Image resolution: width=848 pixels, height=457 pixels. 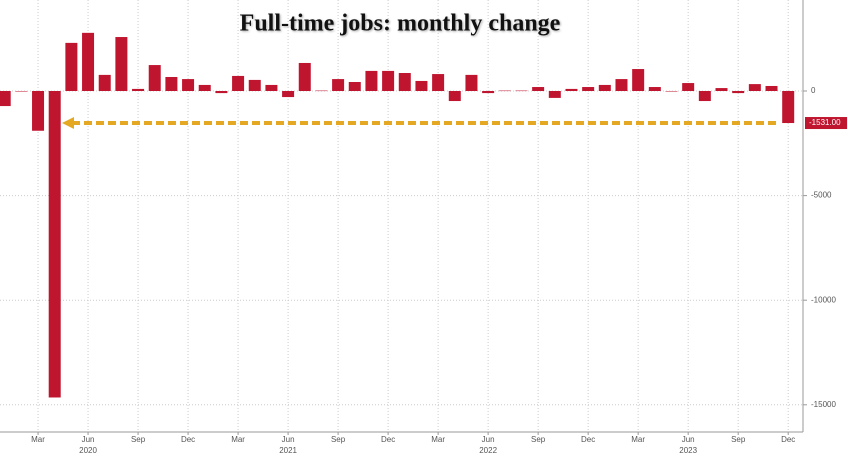 I want to click on year-label: 2020, so click(x=88, y=450).